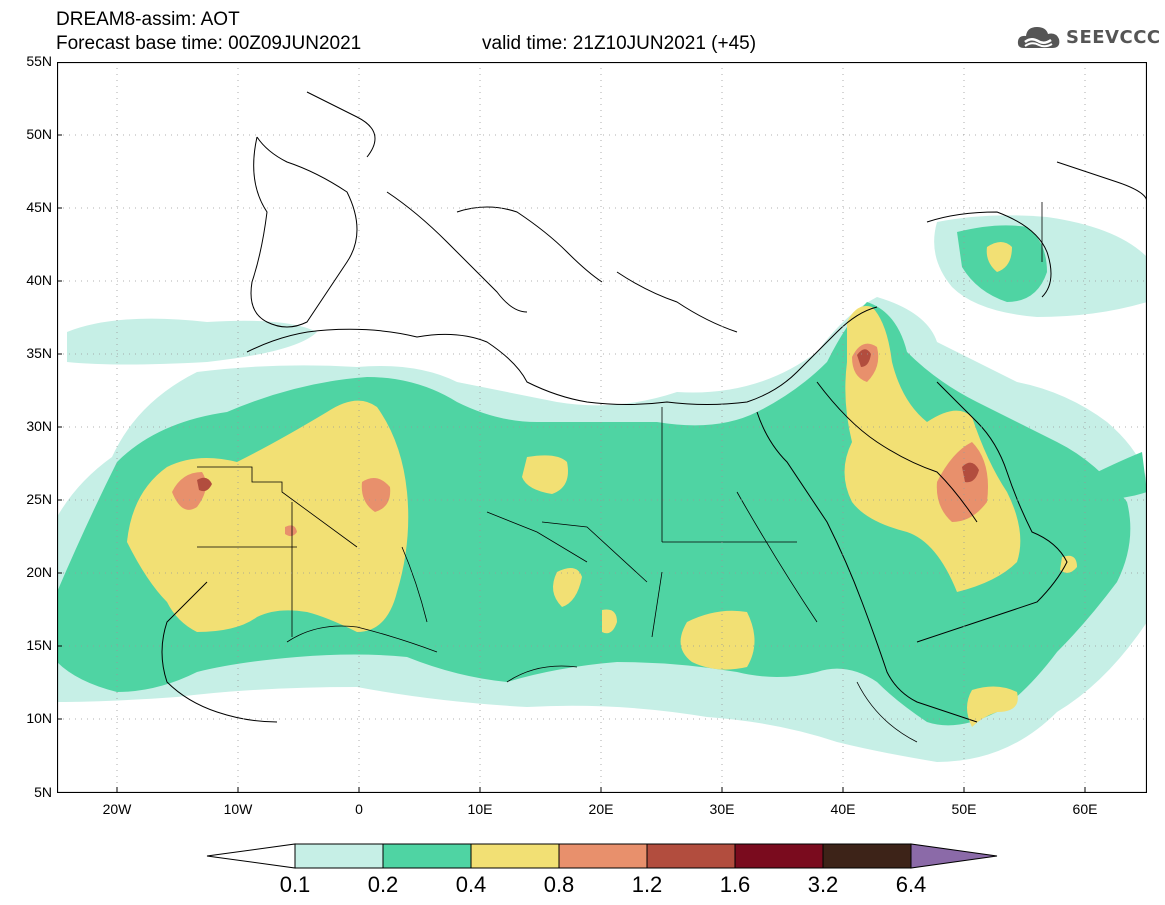 The width and height of the screenshot is (1165, 905). I want to click on colorbar-lower-extend, so click(251, 856).